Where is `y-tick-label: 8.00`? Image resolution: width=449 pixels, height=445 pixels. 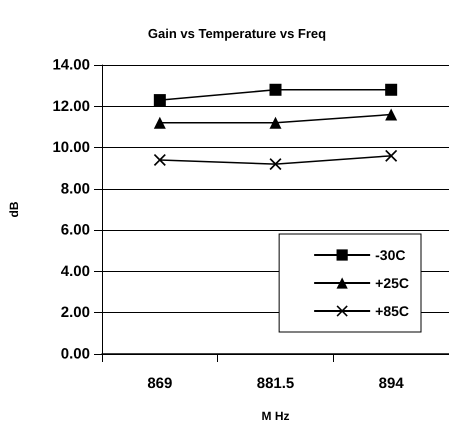
y-tick-label: 8.00 is located at coordinates (75, 189).